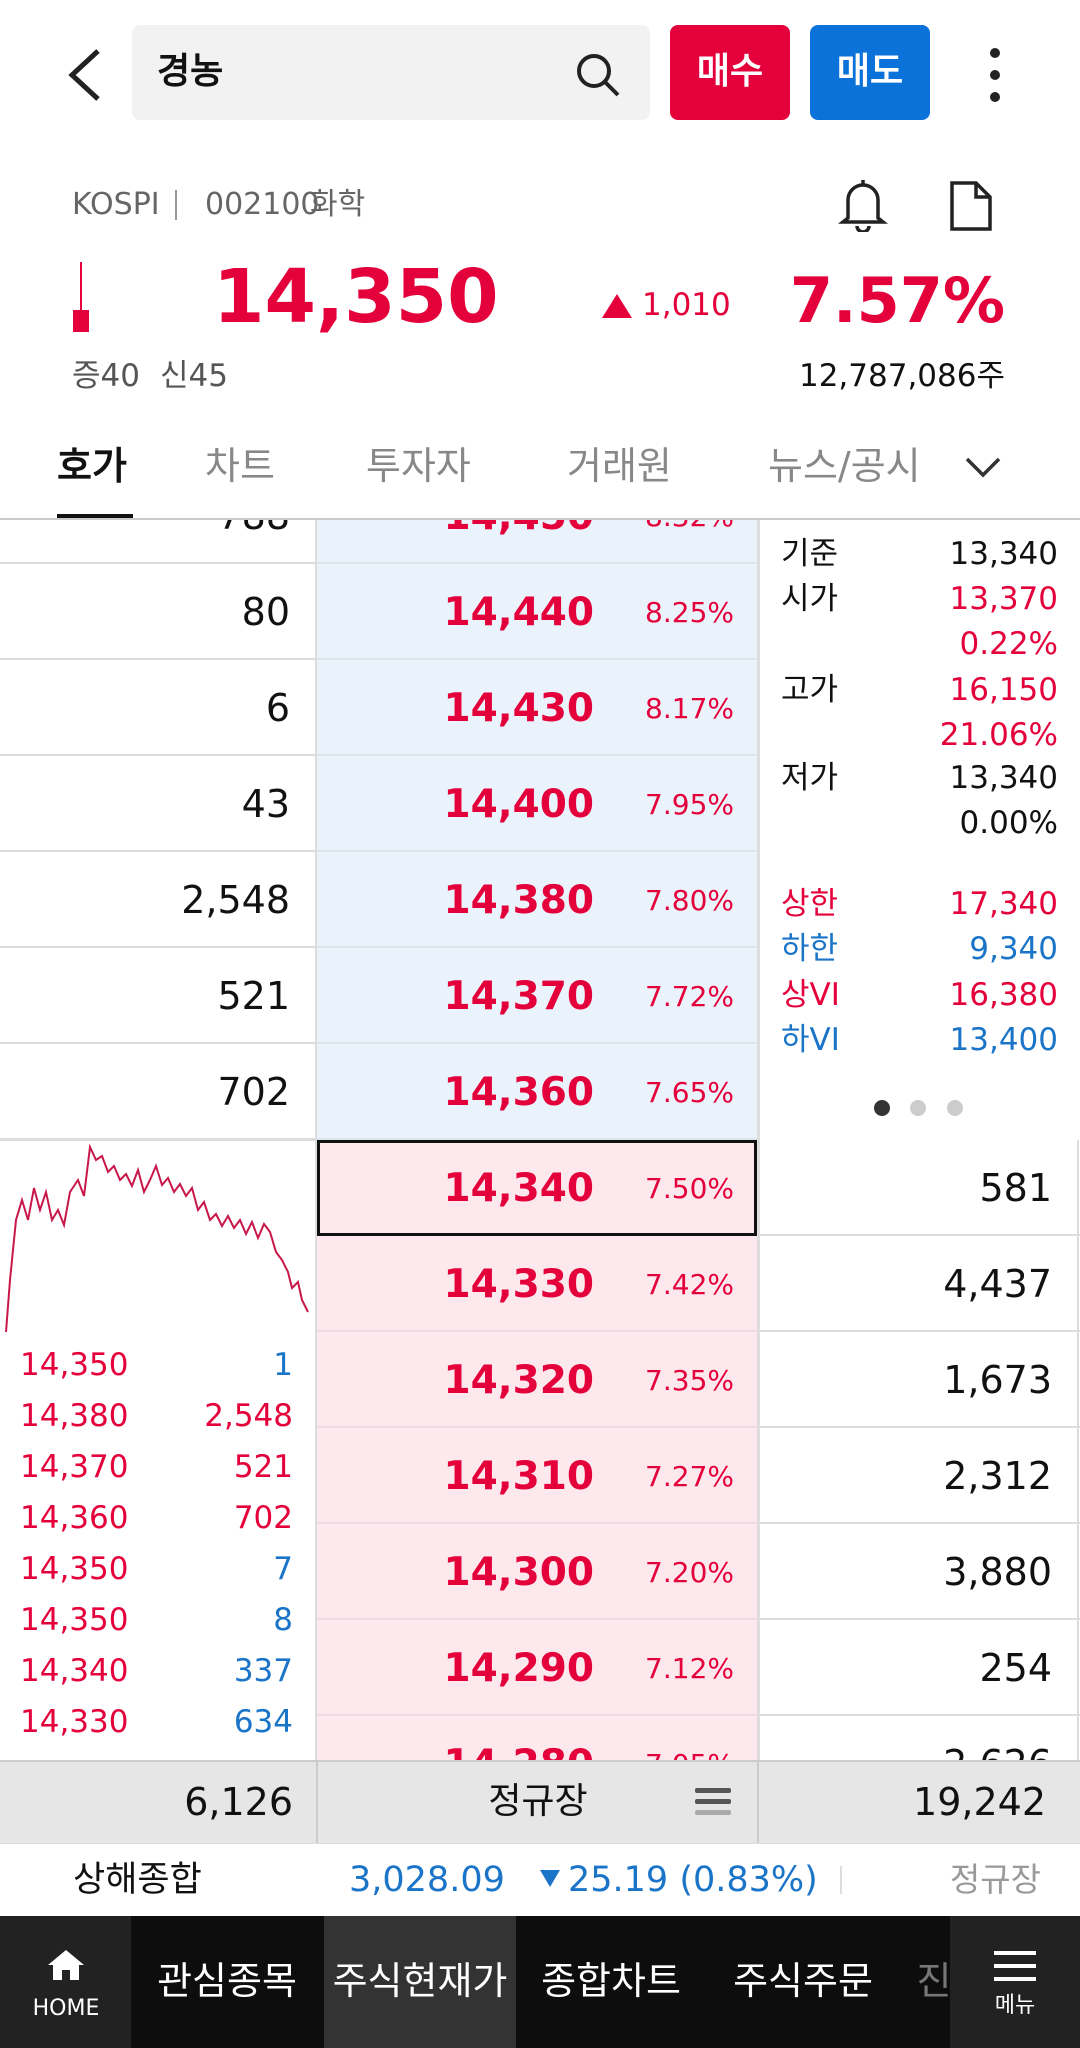  Describe the element at coordinates (519, 1188) in the screenshot. I see `bid-price: 14,340` at that location.